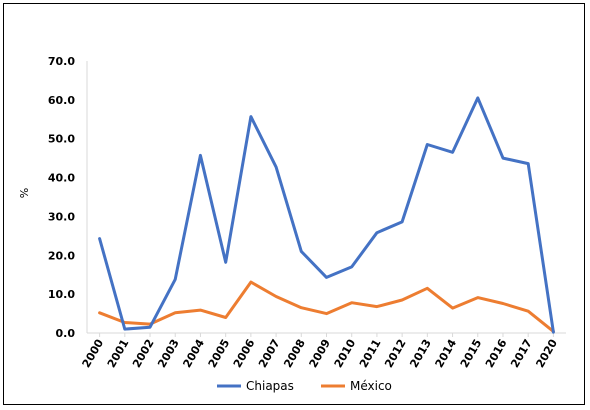 The width and height of the screenshot is (590, 410). What do you see at coordinates (326, 306) in the screenshot?
I see `series-line-mexico` at bounding box center [326, 306].